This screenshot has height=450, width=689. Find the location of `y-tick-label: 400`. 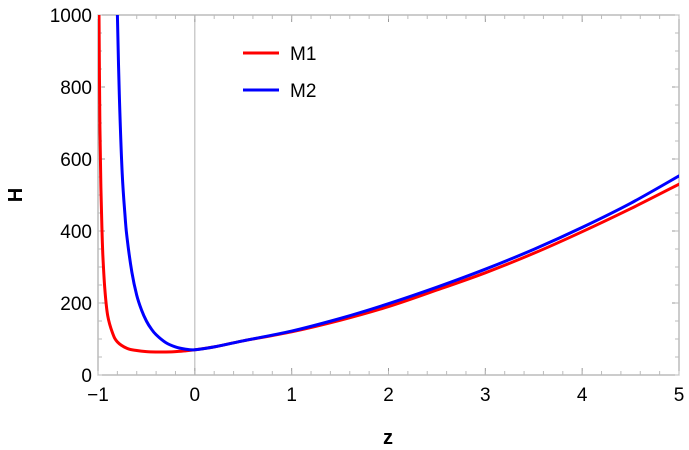

y-tick-label: 400 is located at coordinates (76, 232).